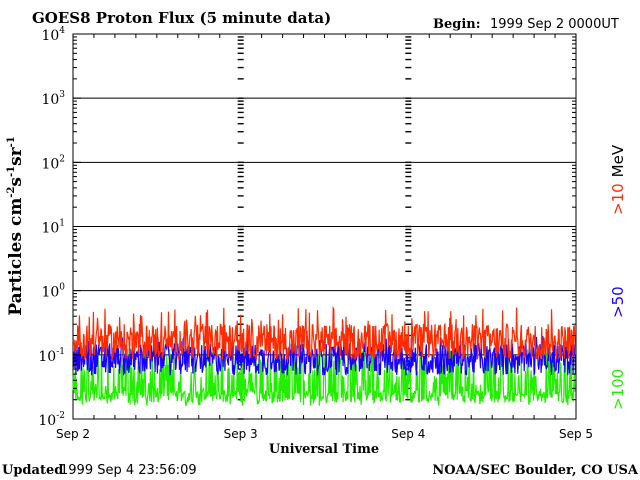 The image size is (640, 480). What do you see at coordinates (576, 434) in the screenshot?
I see `x-tick-label: Sep 5` at bounding box center [576, 434].